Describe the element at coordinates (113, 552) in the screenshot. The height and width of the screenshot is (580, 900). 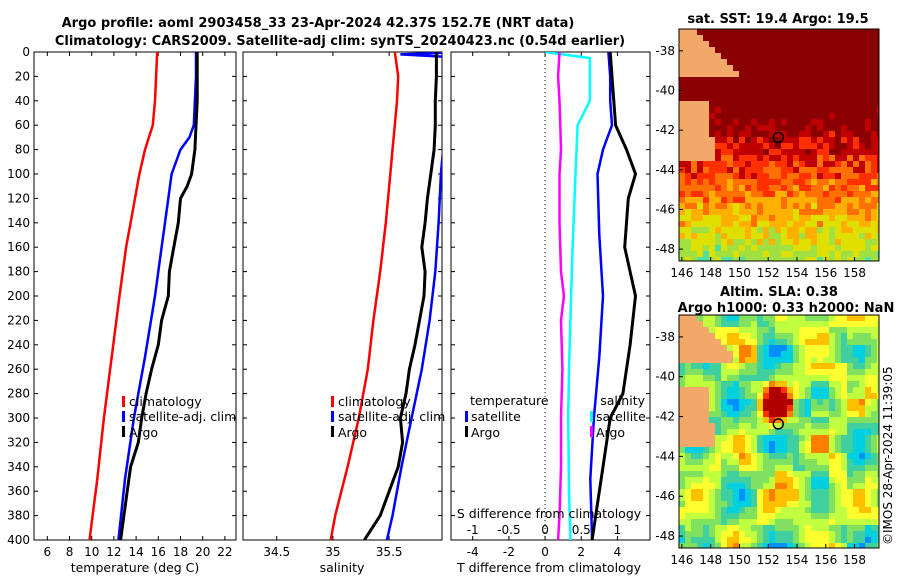
I see `x-tick-label: 12` at that location.